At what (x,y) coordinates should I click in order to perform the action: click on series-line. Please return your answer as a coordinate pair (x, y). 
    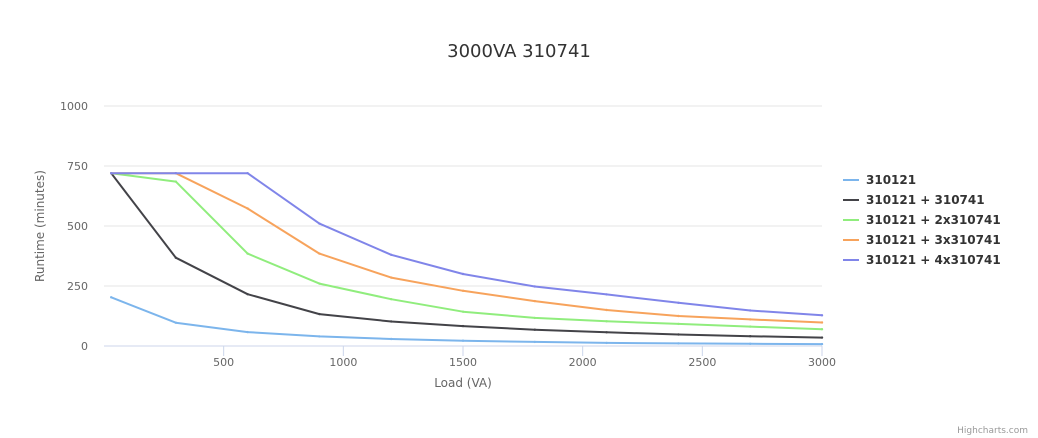
    Looking at the image, I should click on (466, 321).